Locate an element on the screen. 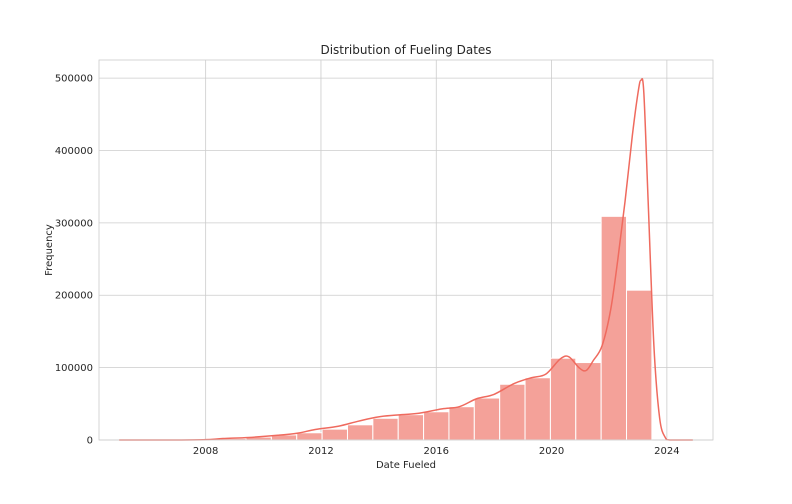 Image resolution: width=792 pixels, height=504 pixels. y-tick-label: 0 is located at coordinates (90, 441).